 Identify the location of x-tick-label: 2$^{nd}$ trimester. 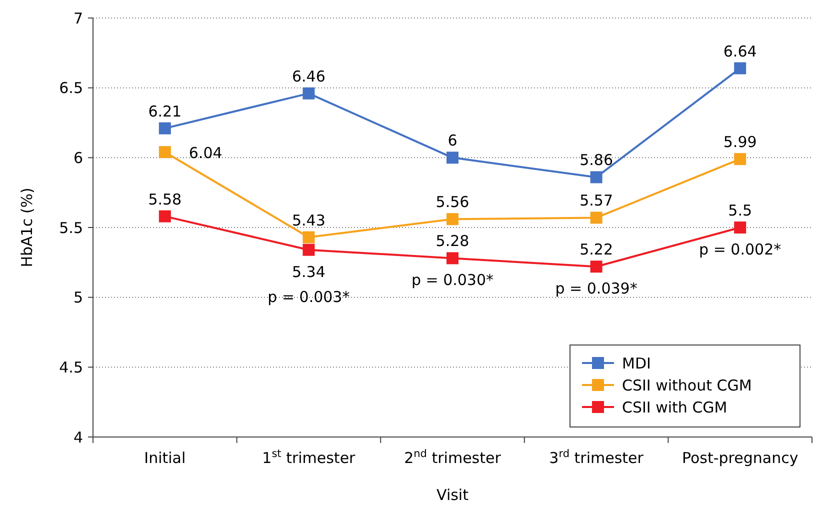
(453, 457).